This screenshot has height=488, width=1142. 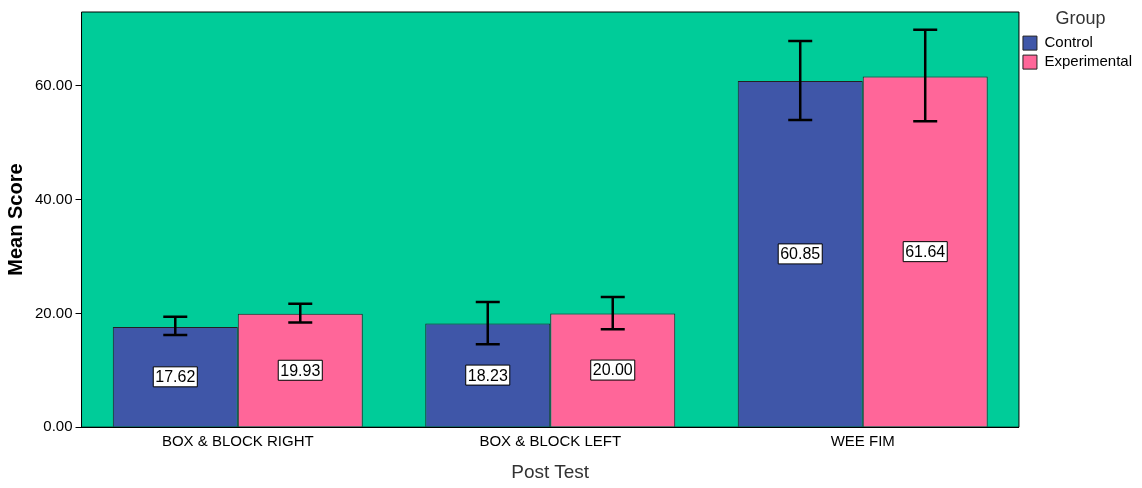 What do you see at coordinates (862, 441) in the screenshot?
I see `x-tick-label: WEE FIM` at bounding box center [862, 441].